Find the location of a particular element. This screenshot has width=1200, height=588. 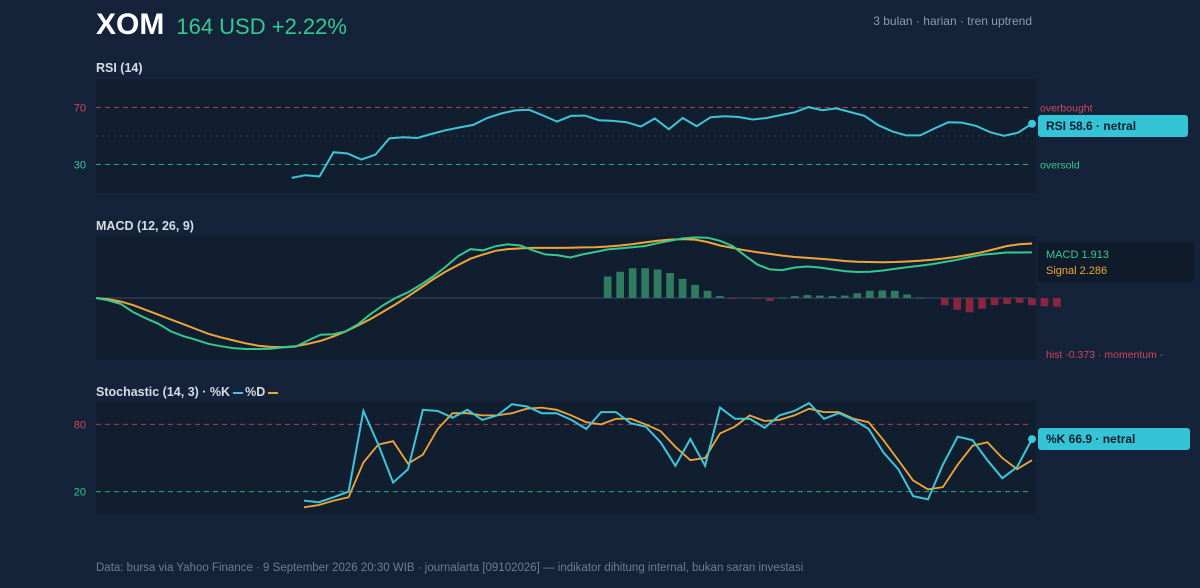

stochastic-title-text: Stochastic (14, 3) · %K is located at coordinates (163, 392).